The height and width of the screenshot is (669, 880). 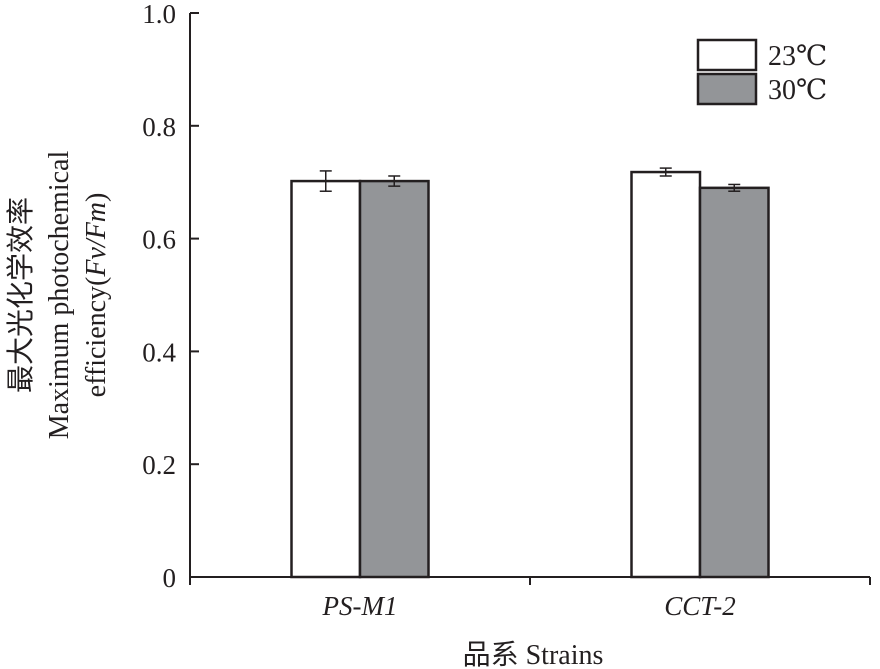 I want to click on y-axis-label-line: Maximum photochemical, so click(x=59, y=295).